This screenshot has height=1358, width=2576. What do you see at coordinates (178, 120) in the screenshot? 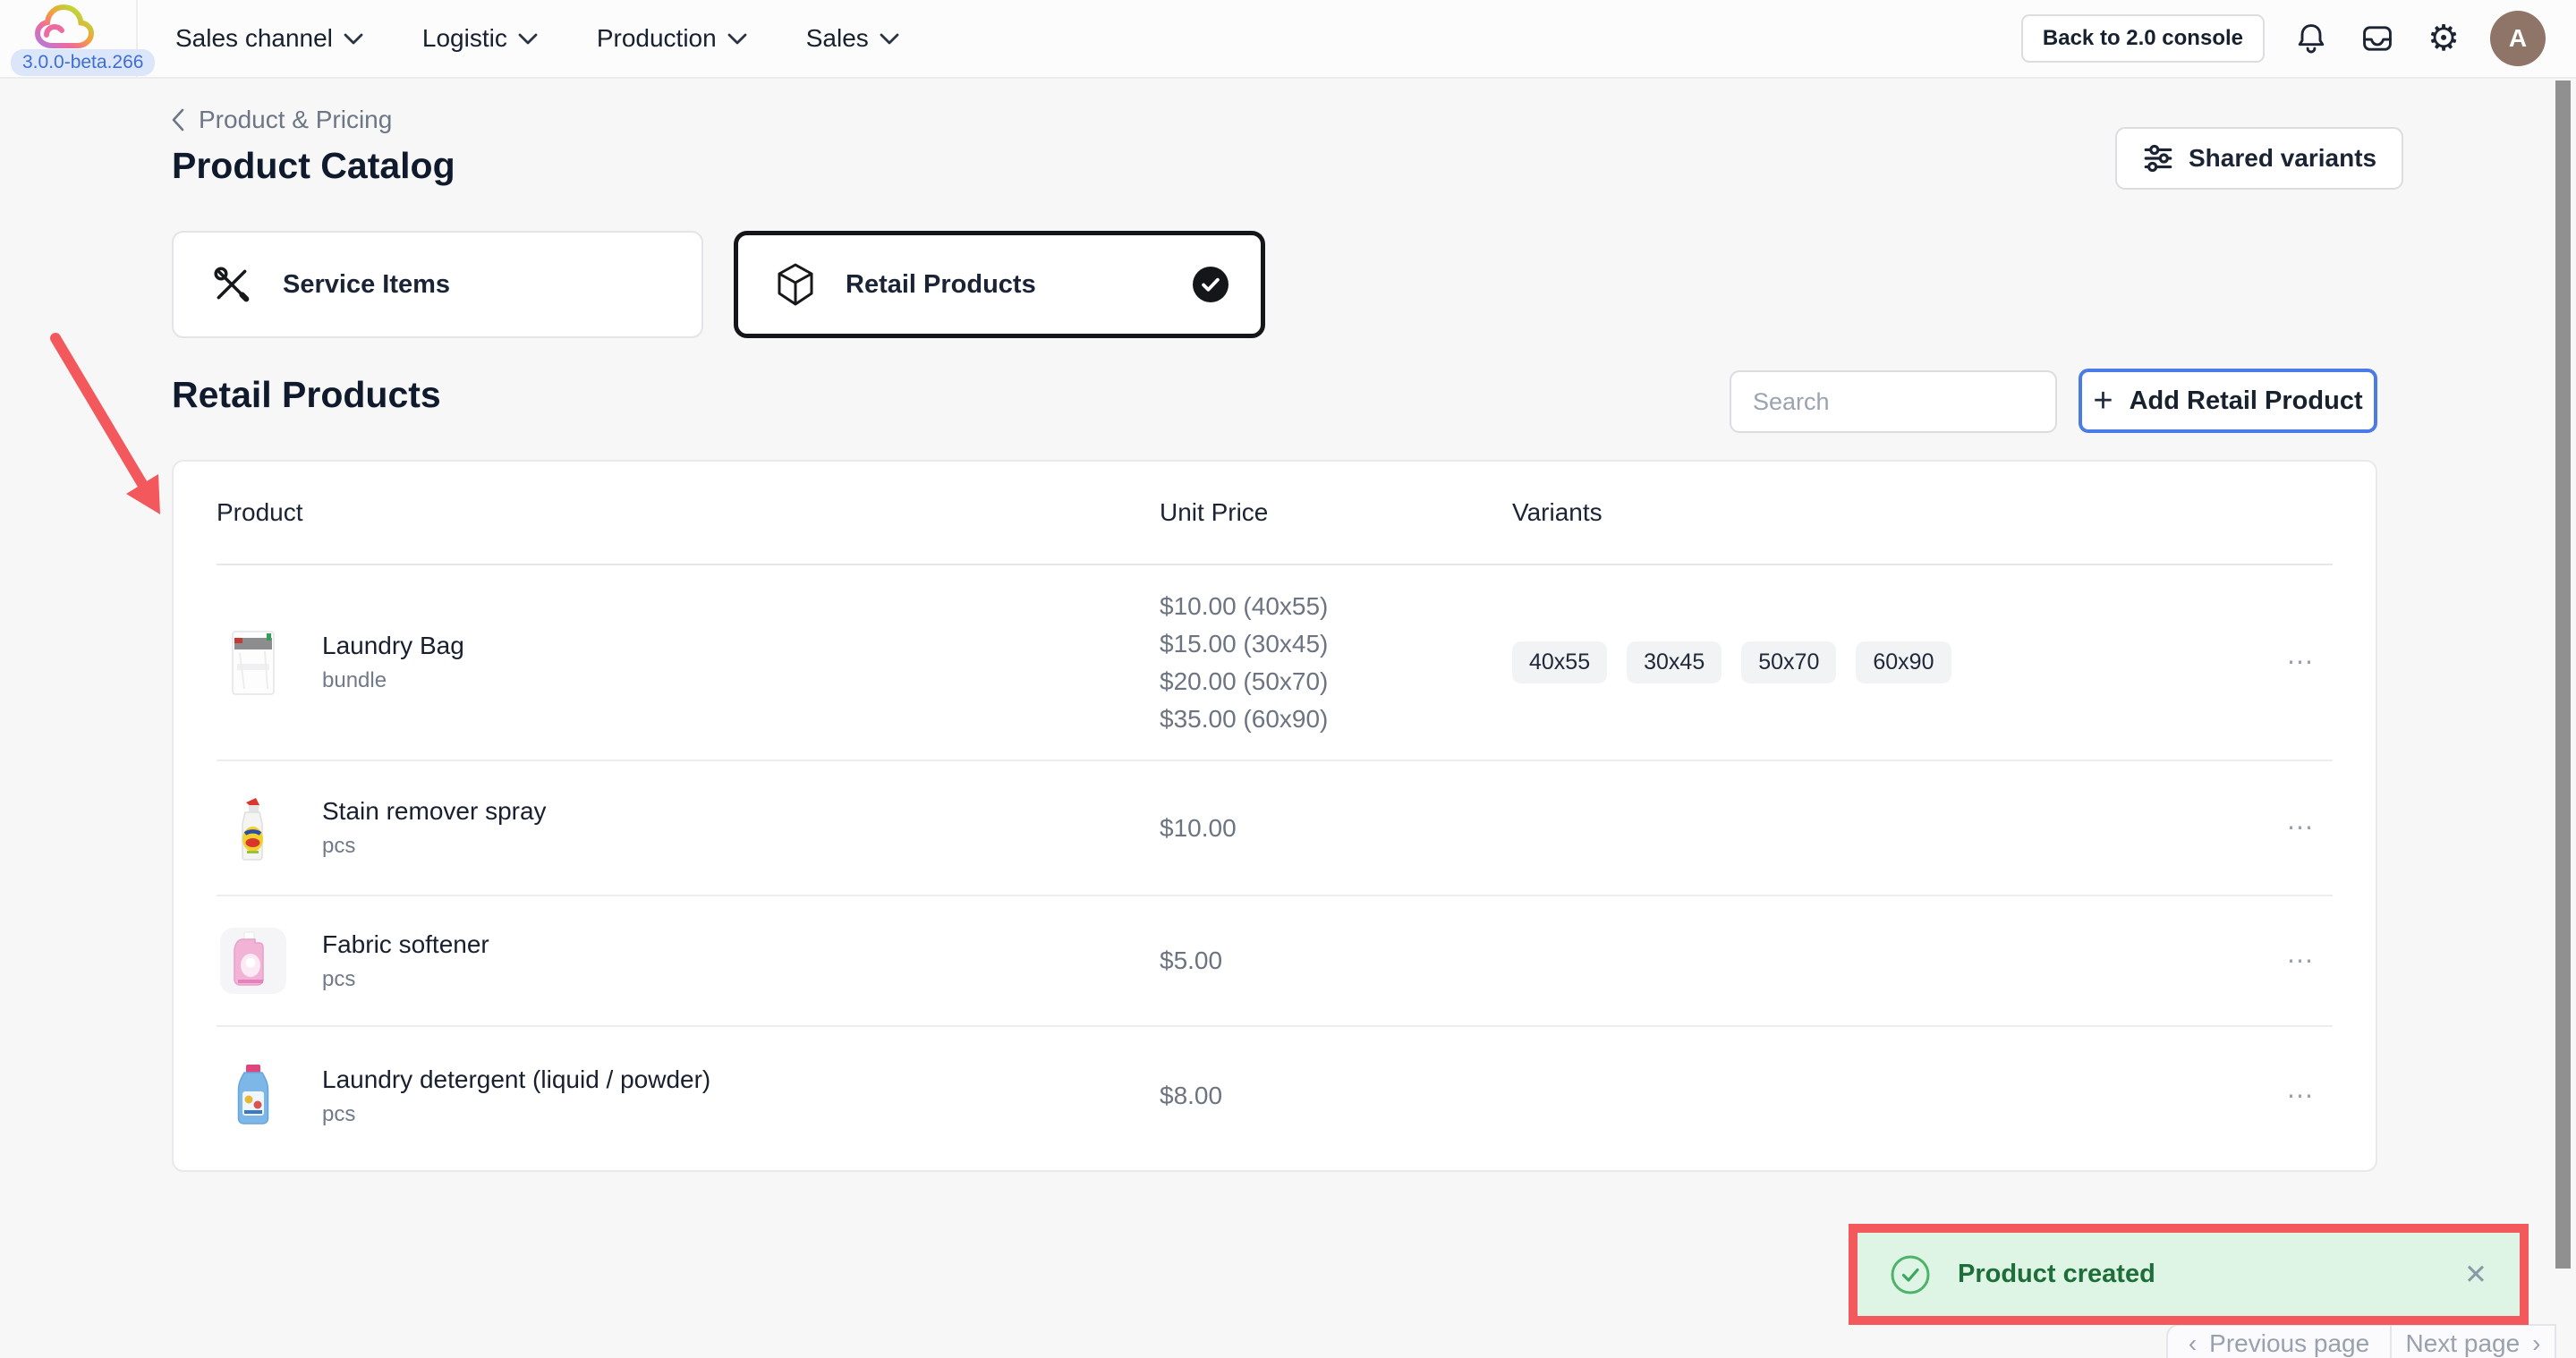
I see `chevron-left-icon` at bounding box center [178, 120].